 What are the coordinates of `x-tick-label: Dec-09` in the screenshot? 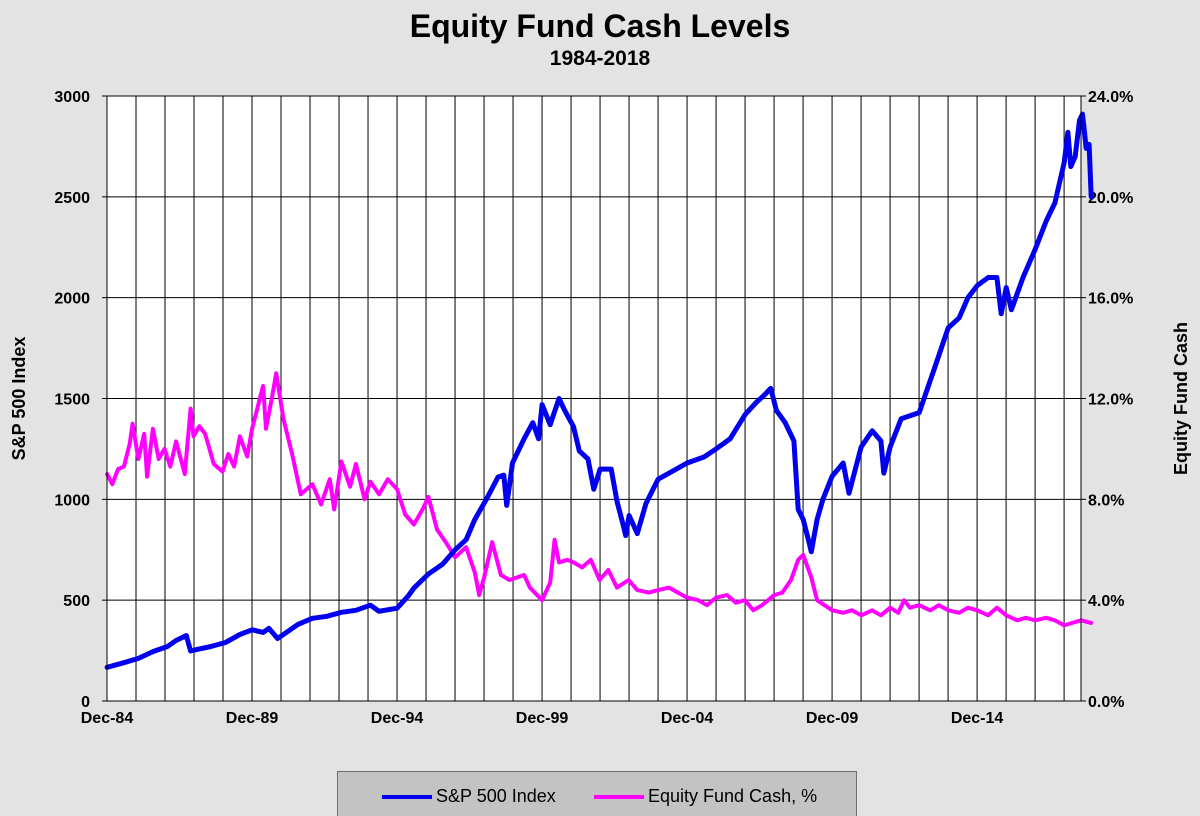 It's located at (832, 718).